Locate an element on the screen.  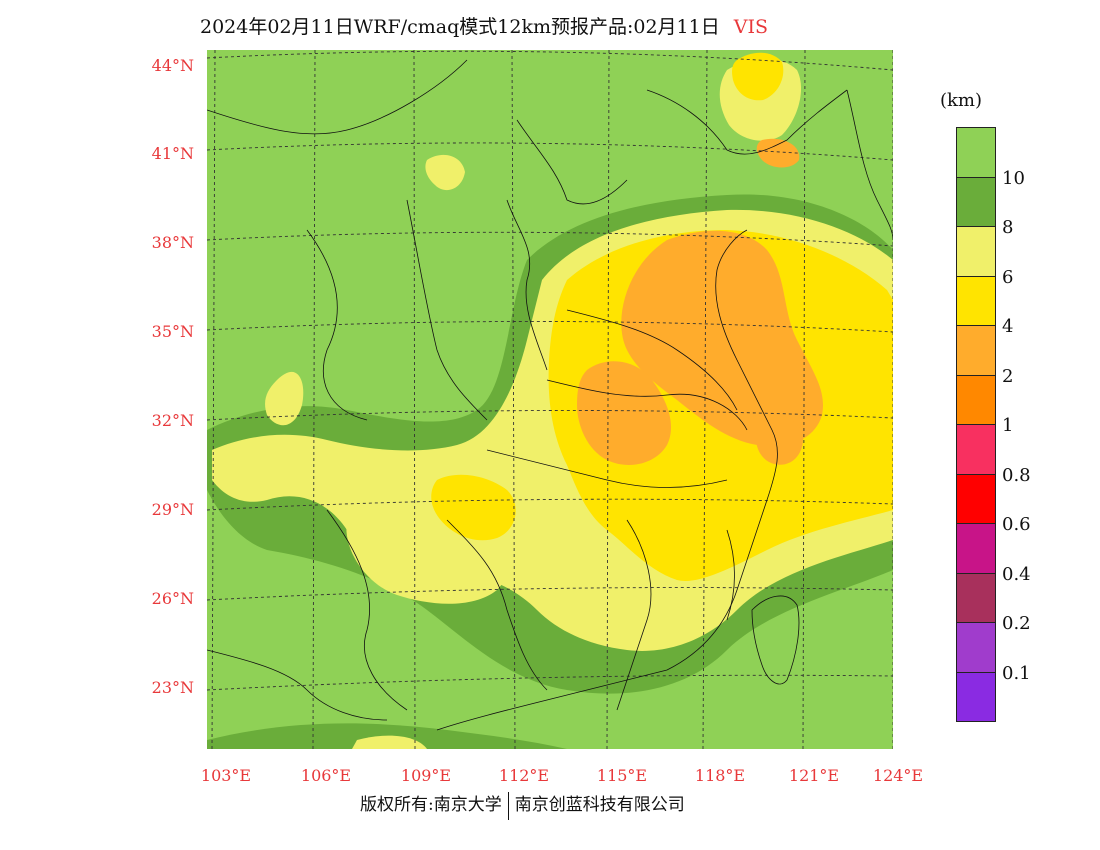
lon-label: 109°E is located at coordinates (426, 775).